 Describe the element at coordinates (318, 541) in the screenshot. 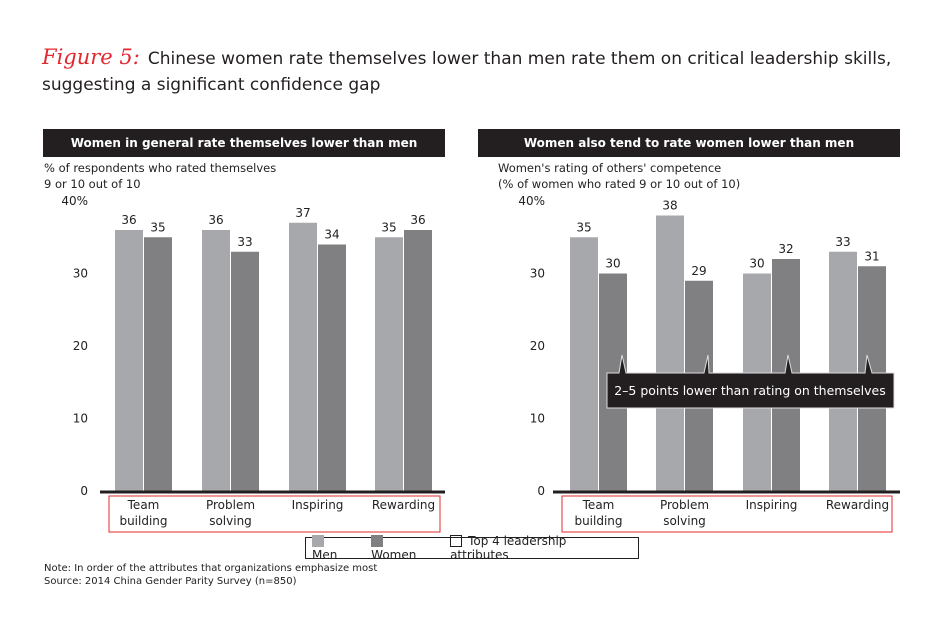

I see `men-swatch` at that location.